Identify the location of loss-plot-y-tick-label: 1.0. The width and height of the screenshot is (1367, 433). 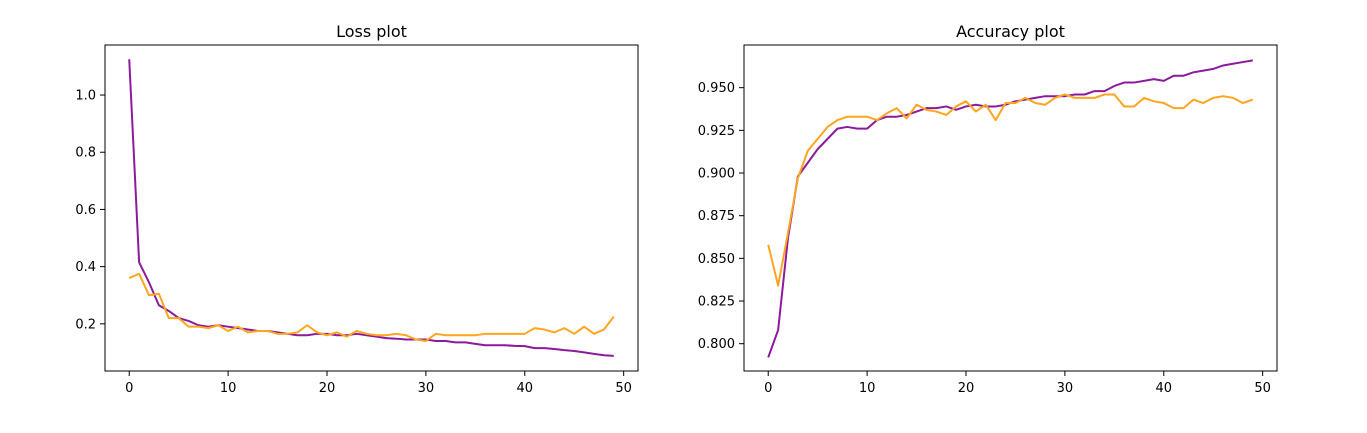
(85, 96).